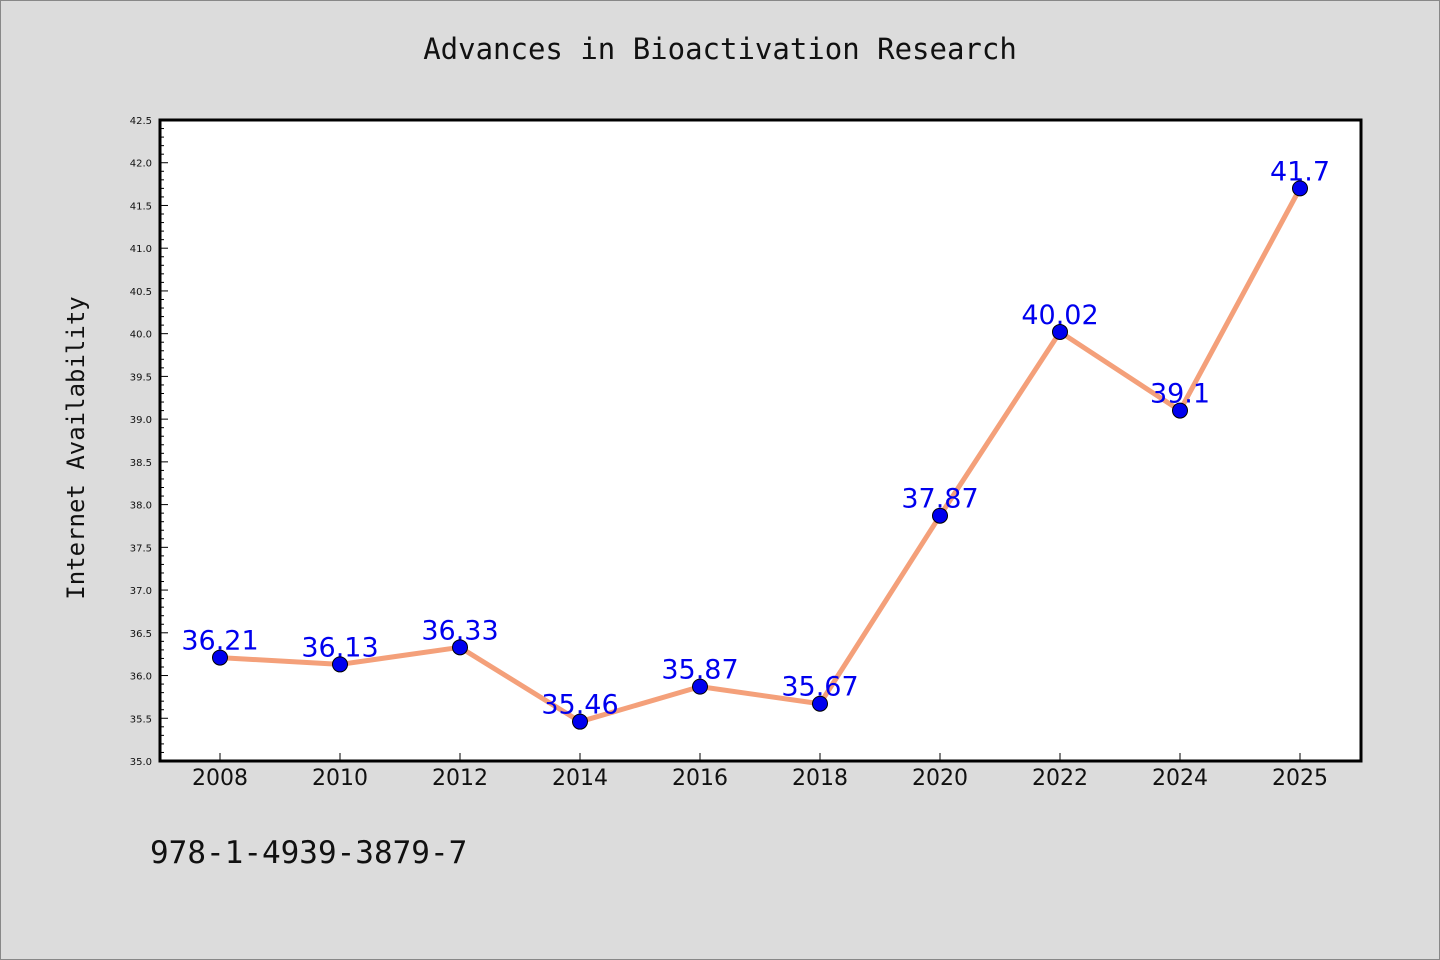  I want to click on y-tick-label: 40.5, so click(141, 292).